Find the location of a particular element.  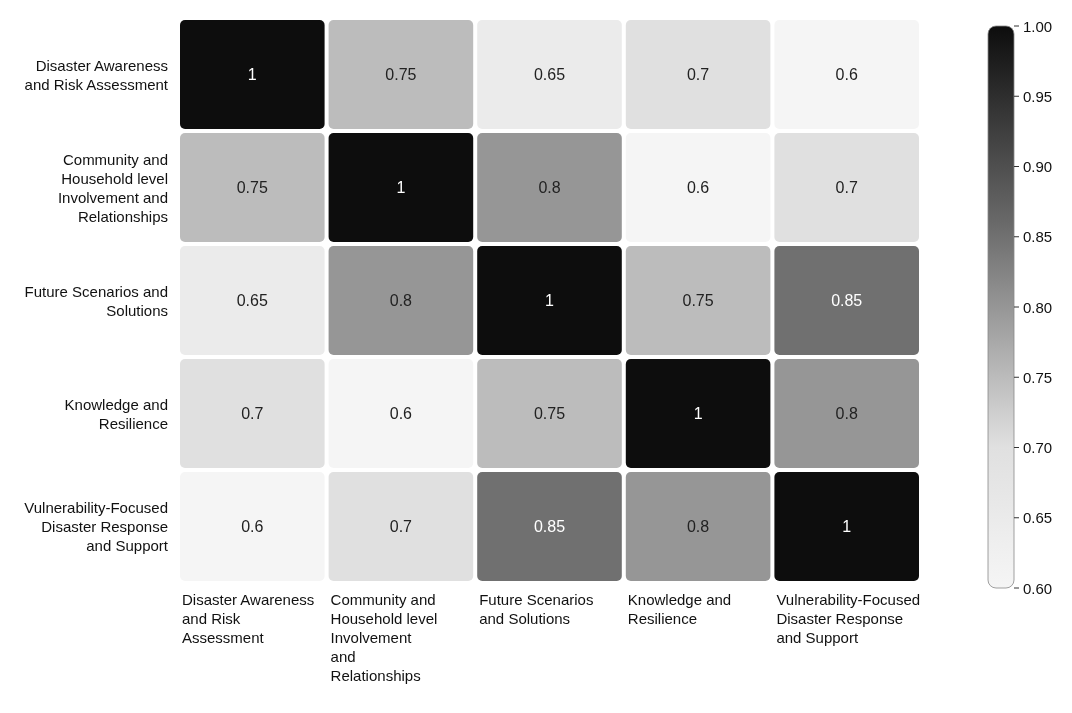

color-bar-label: 1.00 is located at coordinates (1038, 26).